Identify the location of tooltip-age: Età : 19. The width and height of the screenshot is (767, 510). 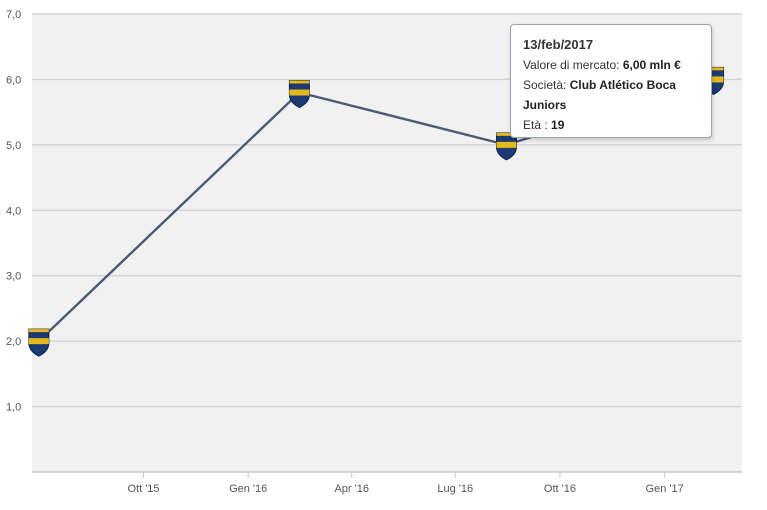
(544, 125).